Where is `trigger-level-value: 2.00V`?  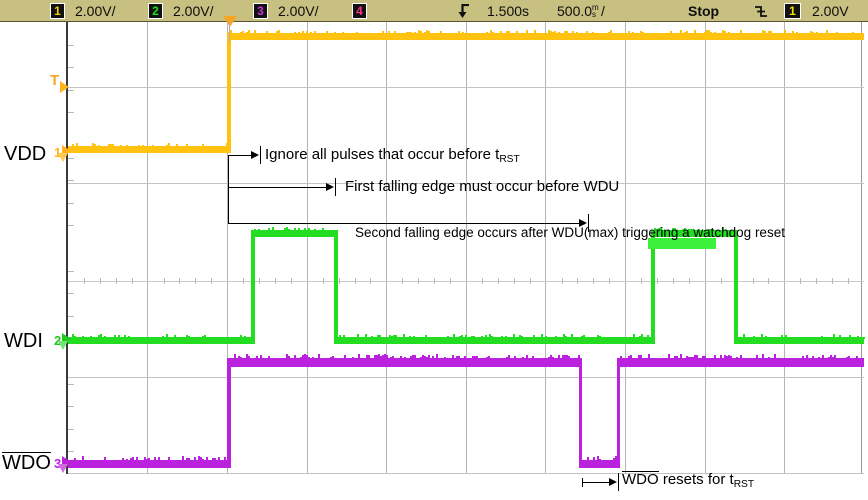
trigger-level-value: 2.00V is located at coordinates (830, 11).